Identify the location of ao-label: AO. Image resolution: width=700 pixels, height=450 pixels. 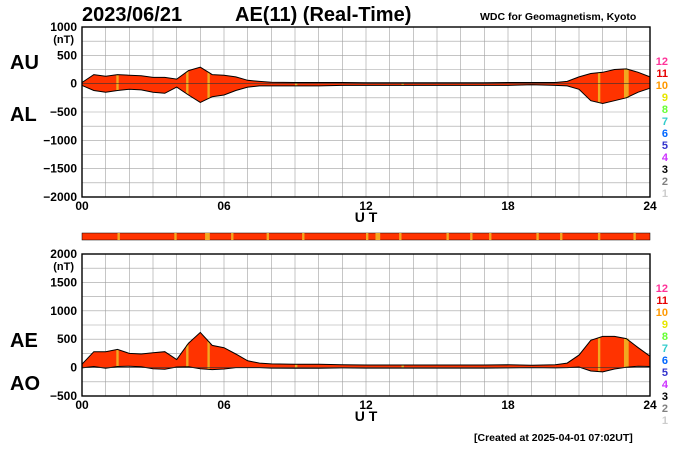
(25, 384).